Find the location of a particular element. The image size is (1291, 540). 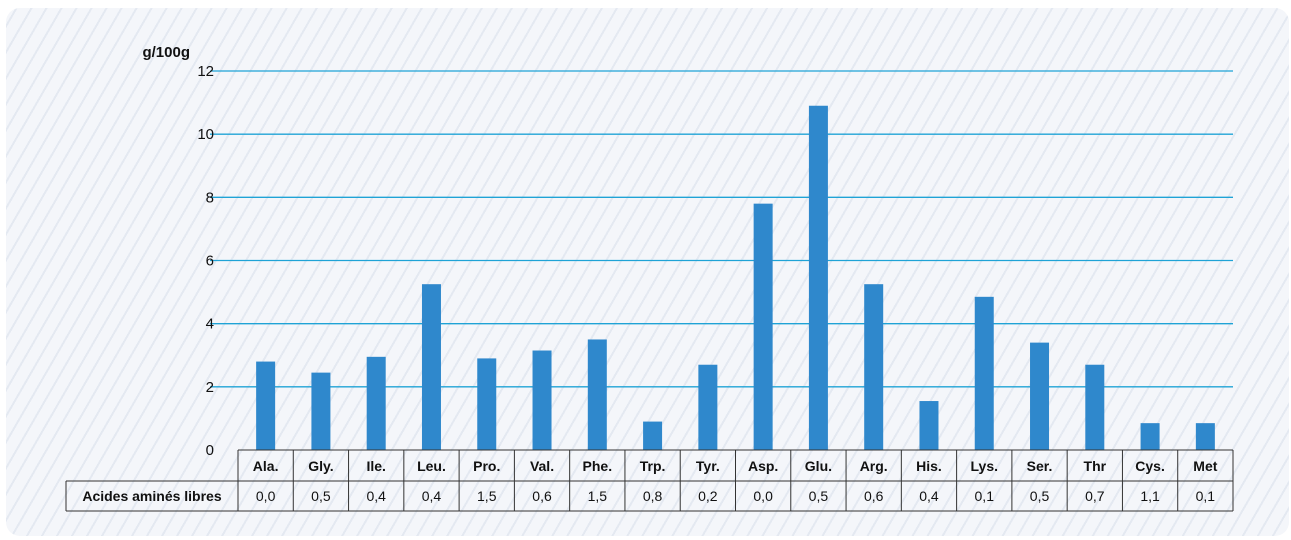

category-label: Trp. is located at coordinates (653, 466).